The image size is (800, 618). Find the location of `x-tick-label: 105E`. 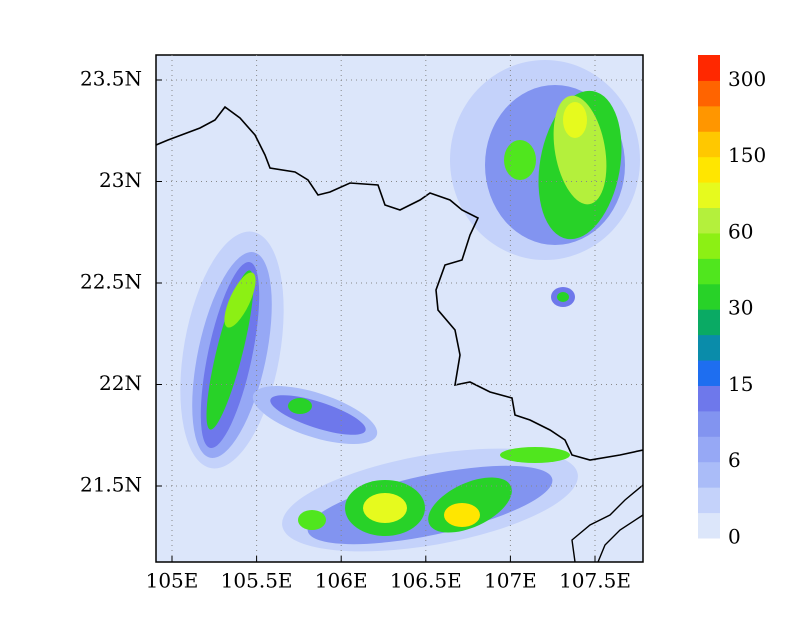

x-tick-label: 105E is located at coordinates (172, 581).